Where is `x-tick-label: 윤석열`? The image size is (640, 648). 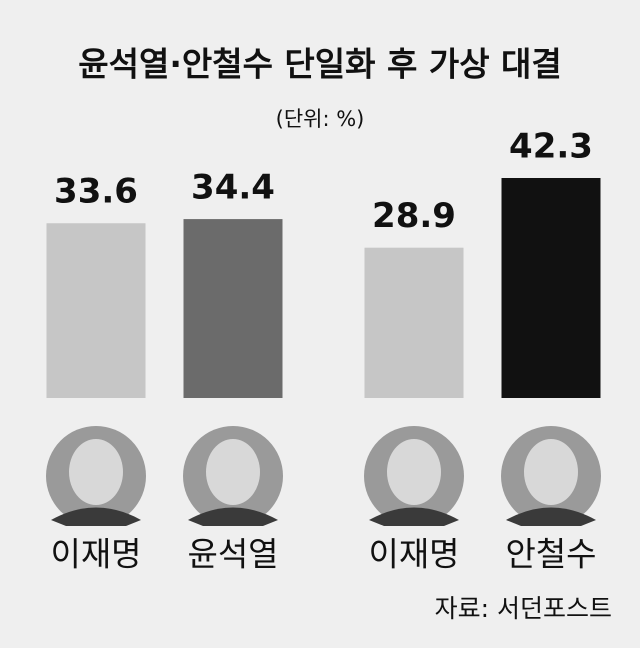
x-tick-label: 윤석열 is located at coordinates (232, 554).